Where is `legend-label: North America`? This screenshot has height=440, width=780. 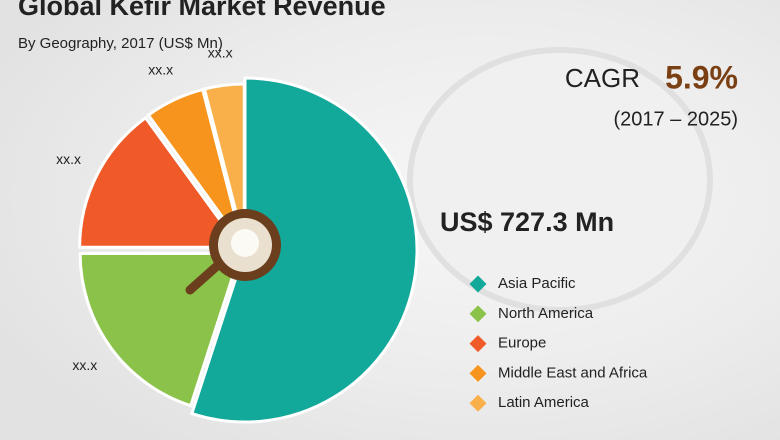 legend-label: North America is located at coordinates (546, 313).